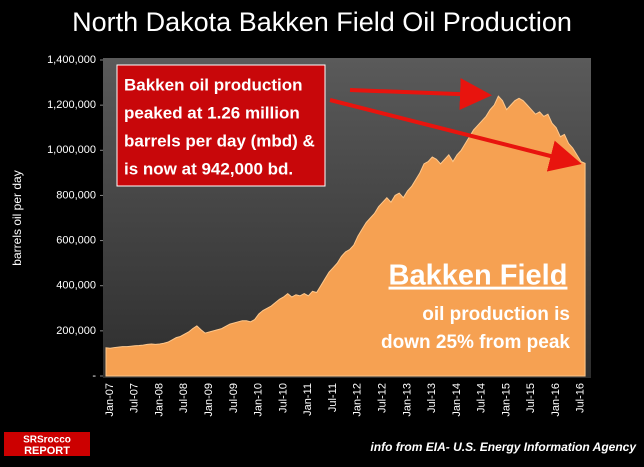  Describe the element at coordinates (76, 195) in the screenshot. I see `y-tick-label: 800,000` at that location.